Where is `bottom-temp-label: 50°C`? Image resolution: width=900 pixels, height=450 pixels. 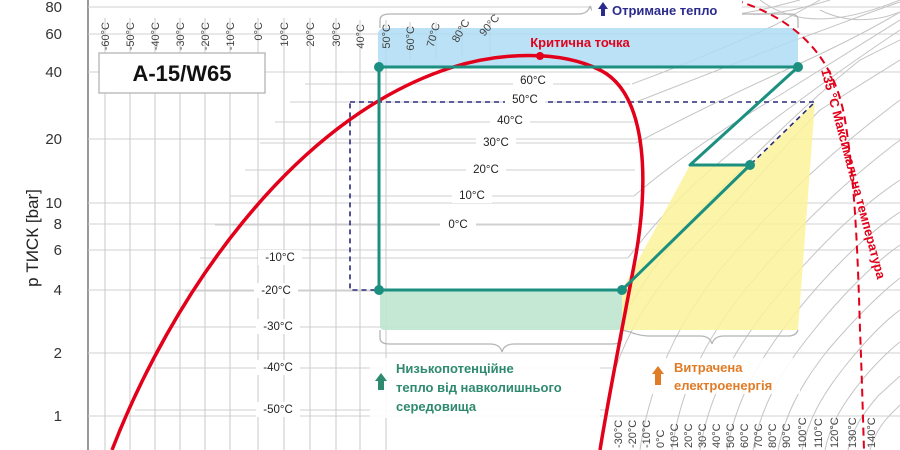 bottom-temp-label: 50°C is located at coordinates (731, 435).